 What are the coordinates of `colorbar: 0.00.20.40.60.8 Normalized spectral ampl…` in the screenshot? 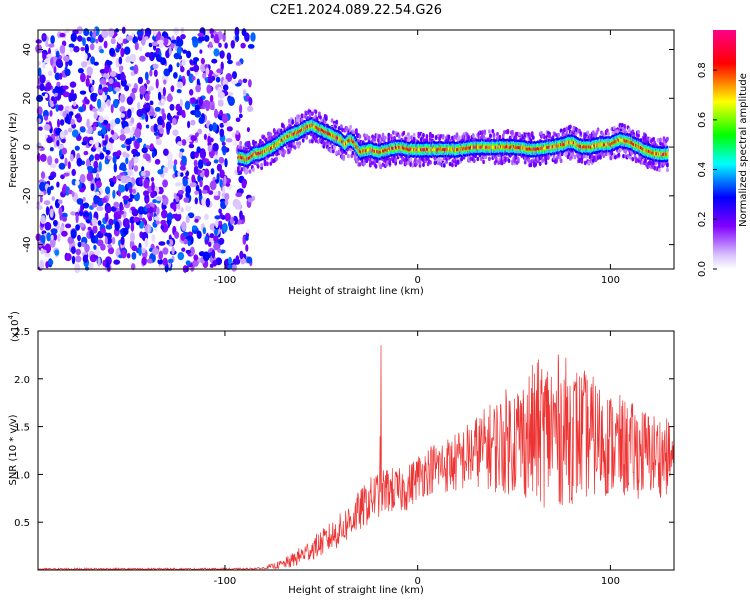 It's located at (723, 153).